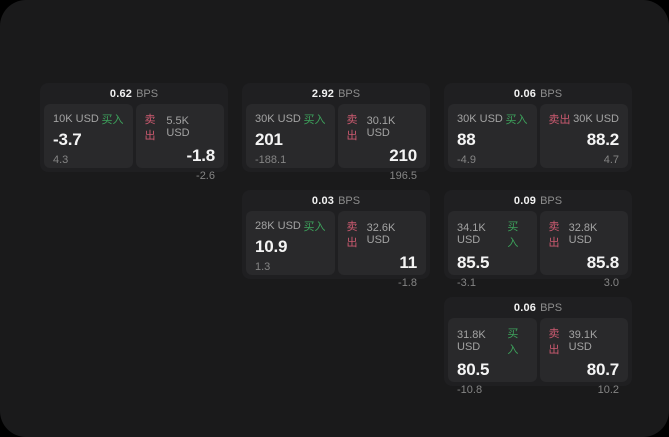 The width and height of the screenshot is (669, 437). Describe the element at coordinates (201, 155) in the screenshot. I see `sell-price: -1.8` at that location.